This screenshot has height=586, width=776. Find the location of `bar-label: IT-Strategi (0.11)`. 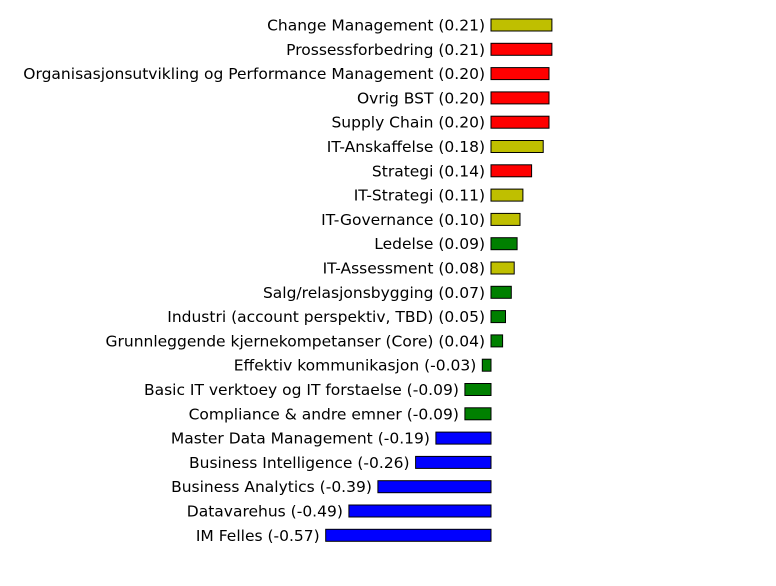

bar-label: IT-Strategi (0.11) is located at coordinates (419, 196).